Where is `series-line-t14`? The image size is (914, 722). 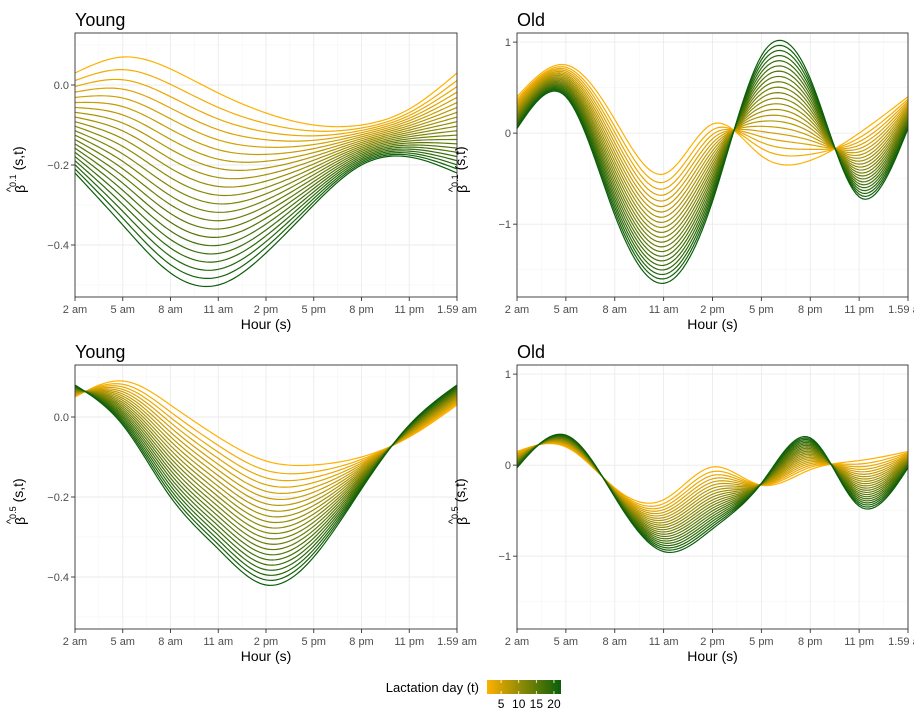 series-line-t14 is located at coordinates (265, 180).